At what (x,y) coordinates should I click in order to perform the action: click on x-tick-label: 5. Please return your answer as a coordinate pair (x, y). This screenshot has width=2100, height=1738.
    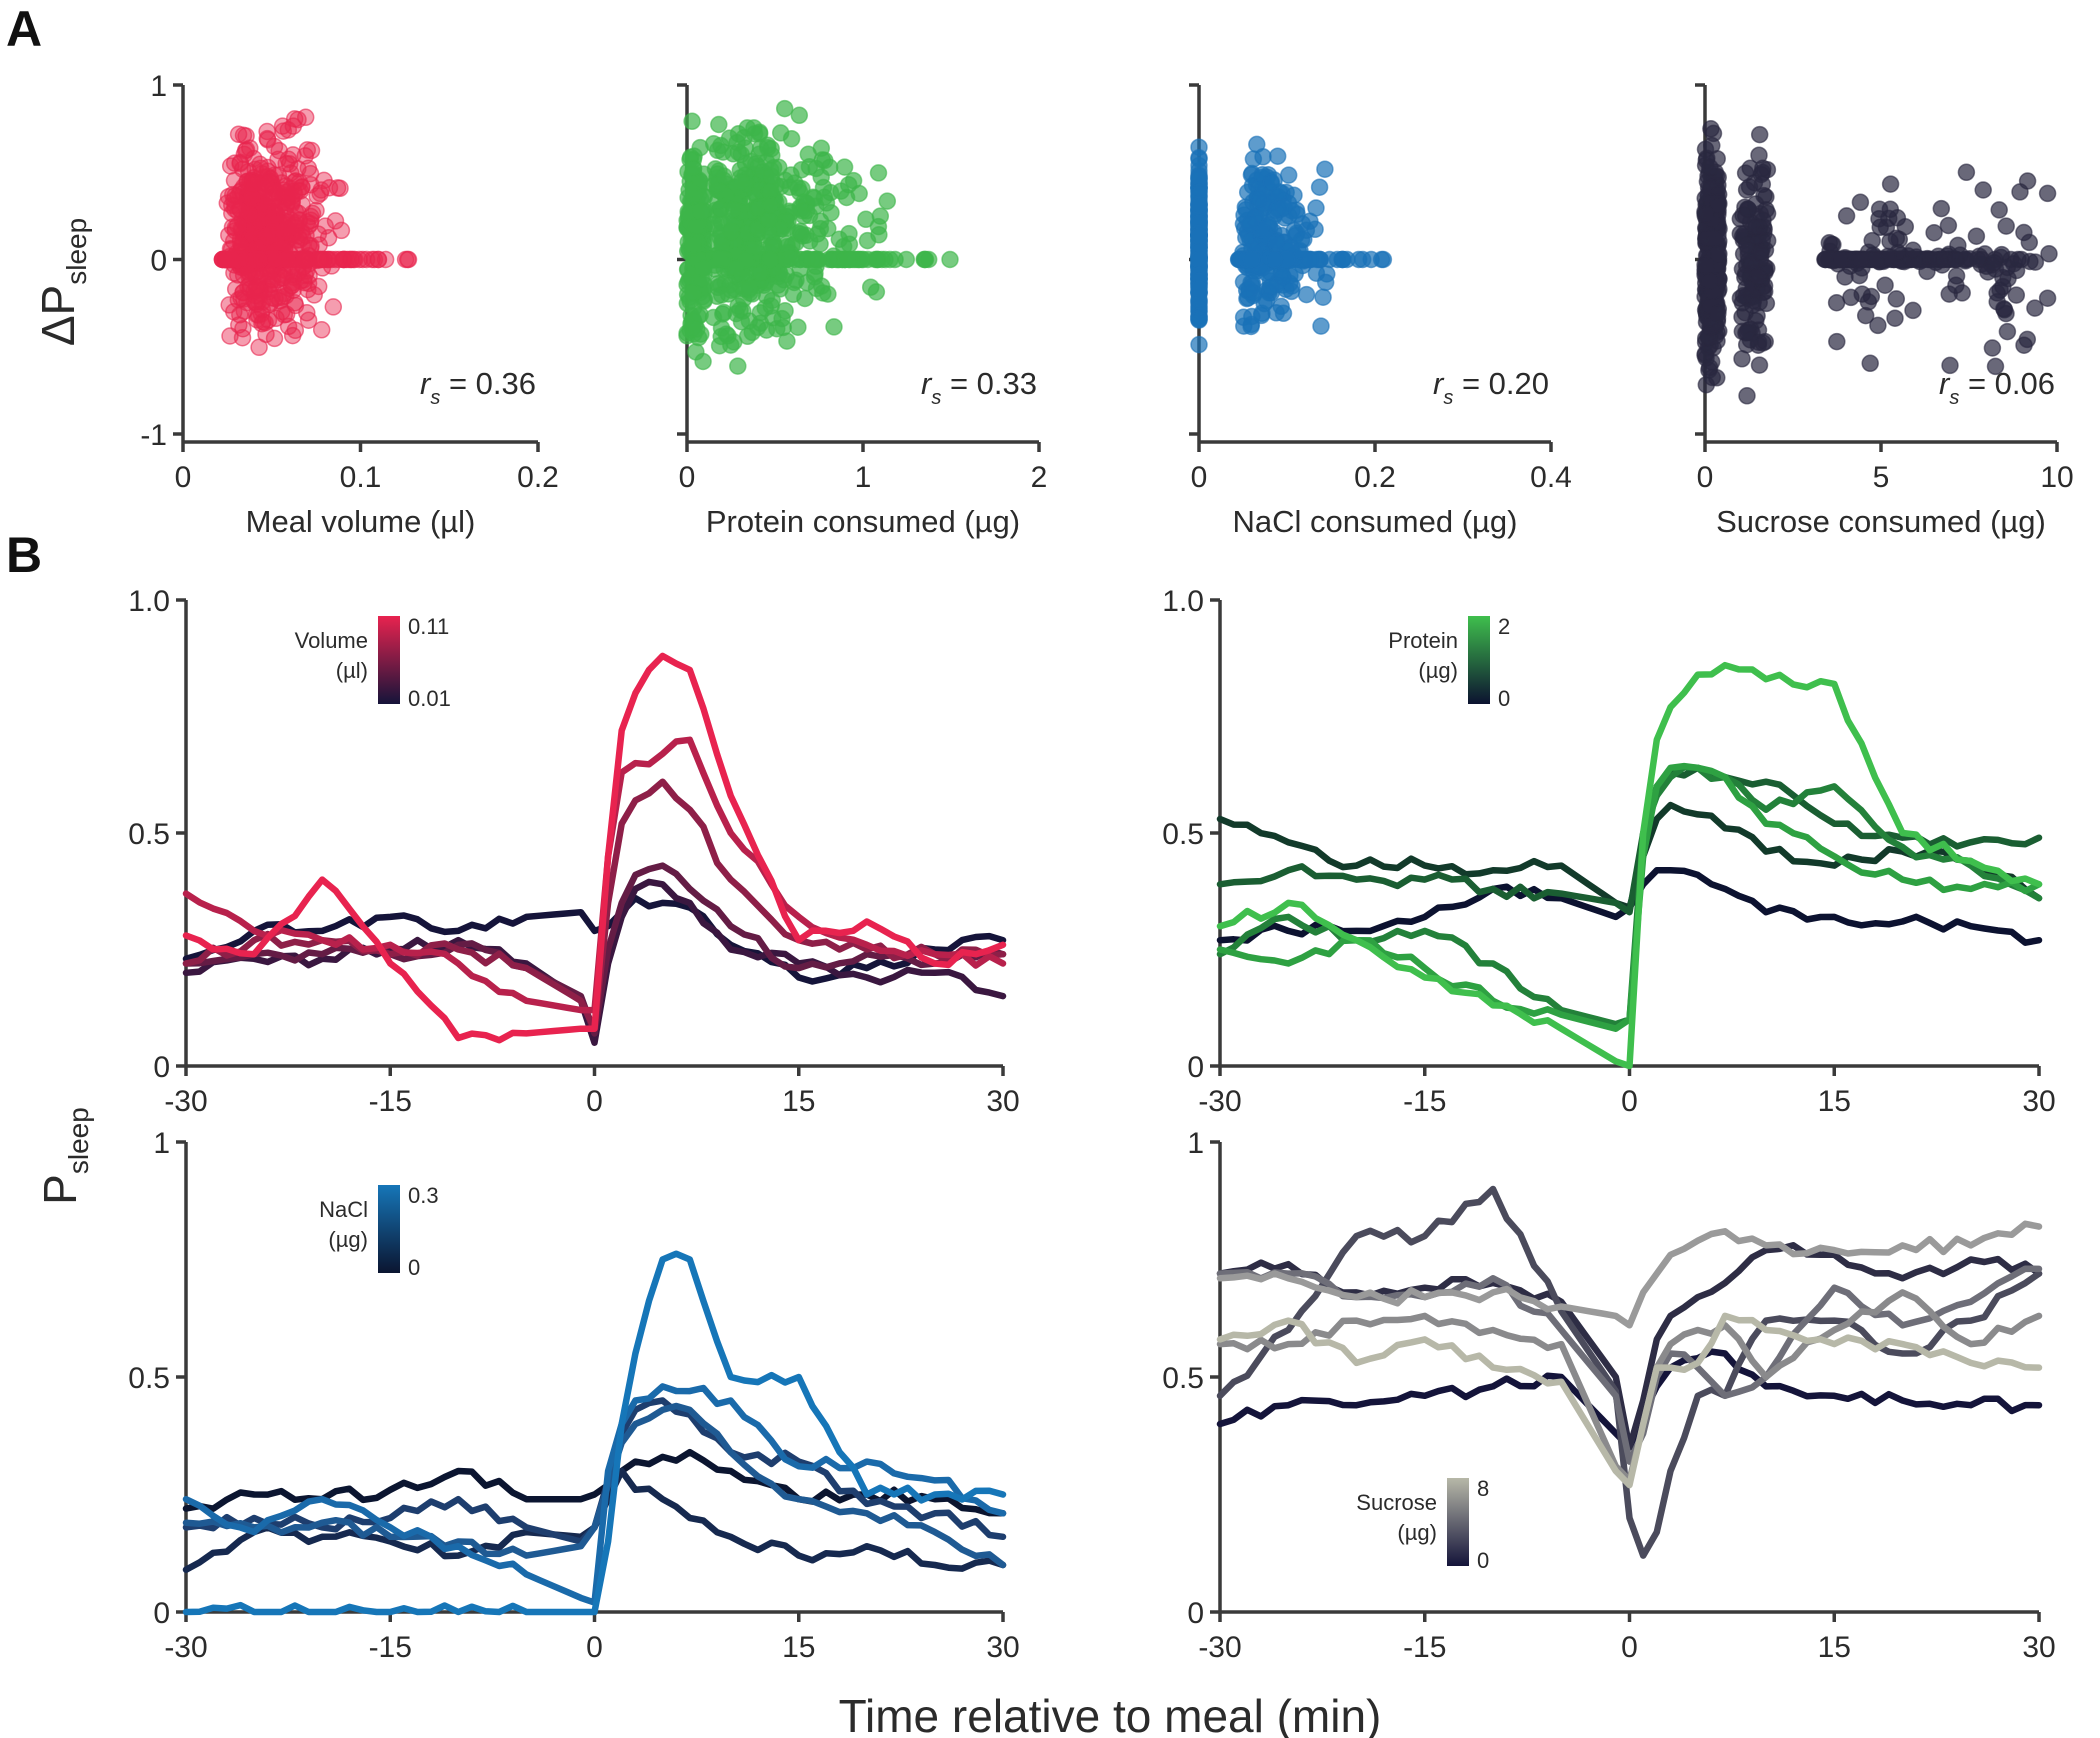
    Looking at the image, I should click on (1881, 477).